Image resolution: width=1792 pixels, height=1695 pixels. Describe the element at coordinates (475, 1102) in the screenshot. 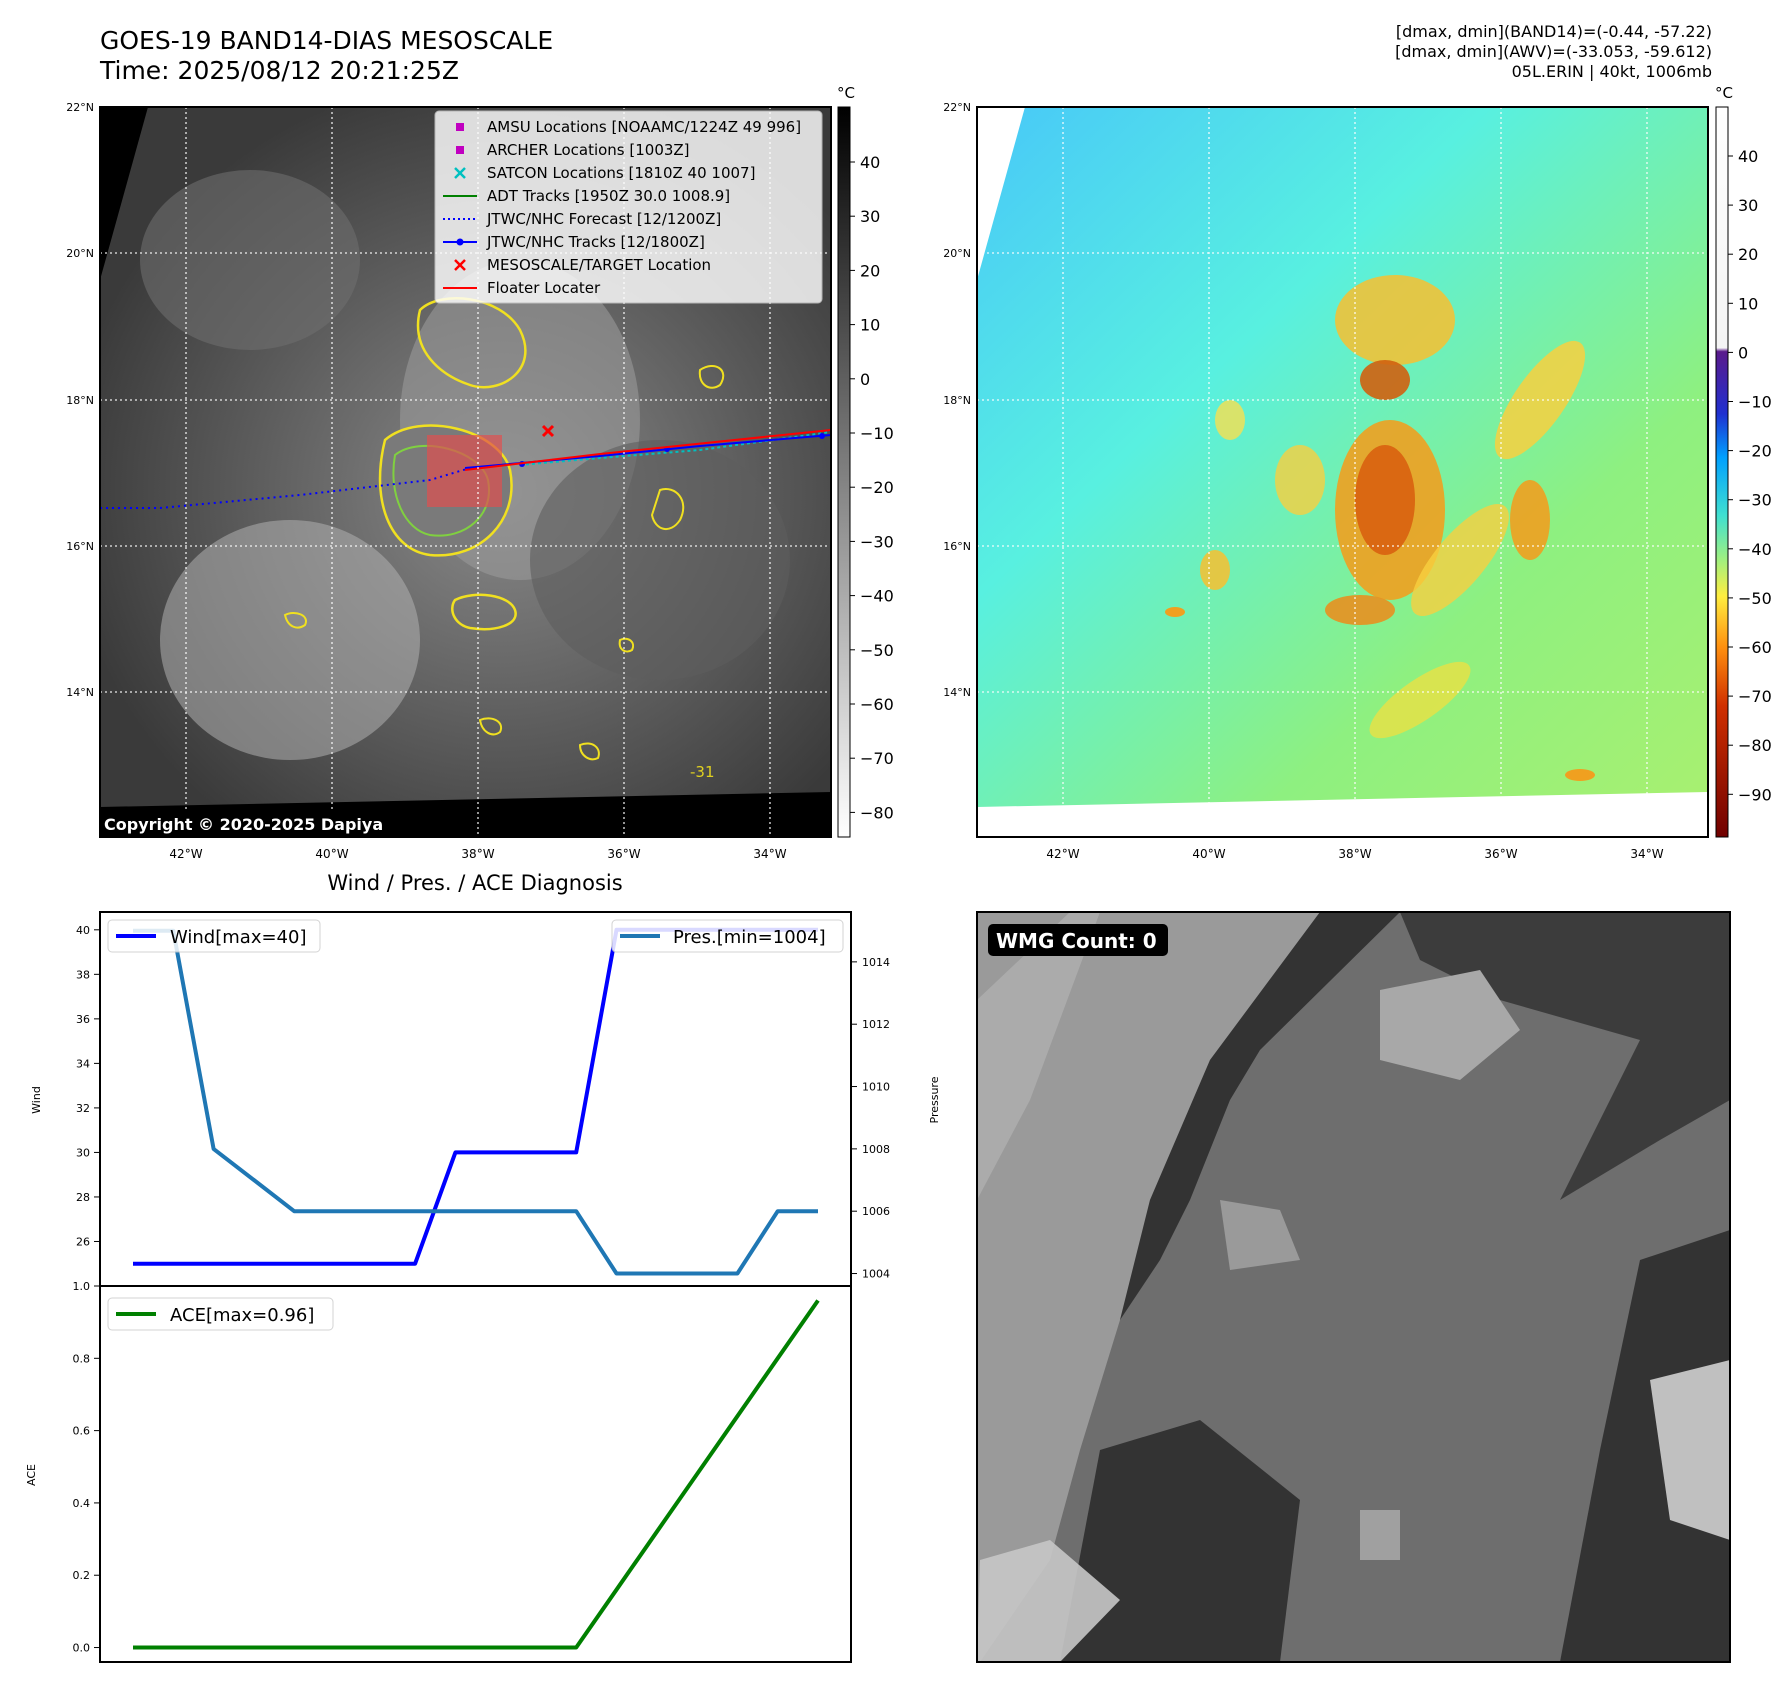

I see `pressure-series-line` at that location.